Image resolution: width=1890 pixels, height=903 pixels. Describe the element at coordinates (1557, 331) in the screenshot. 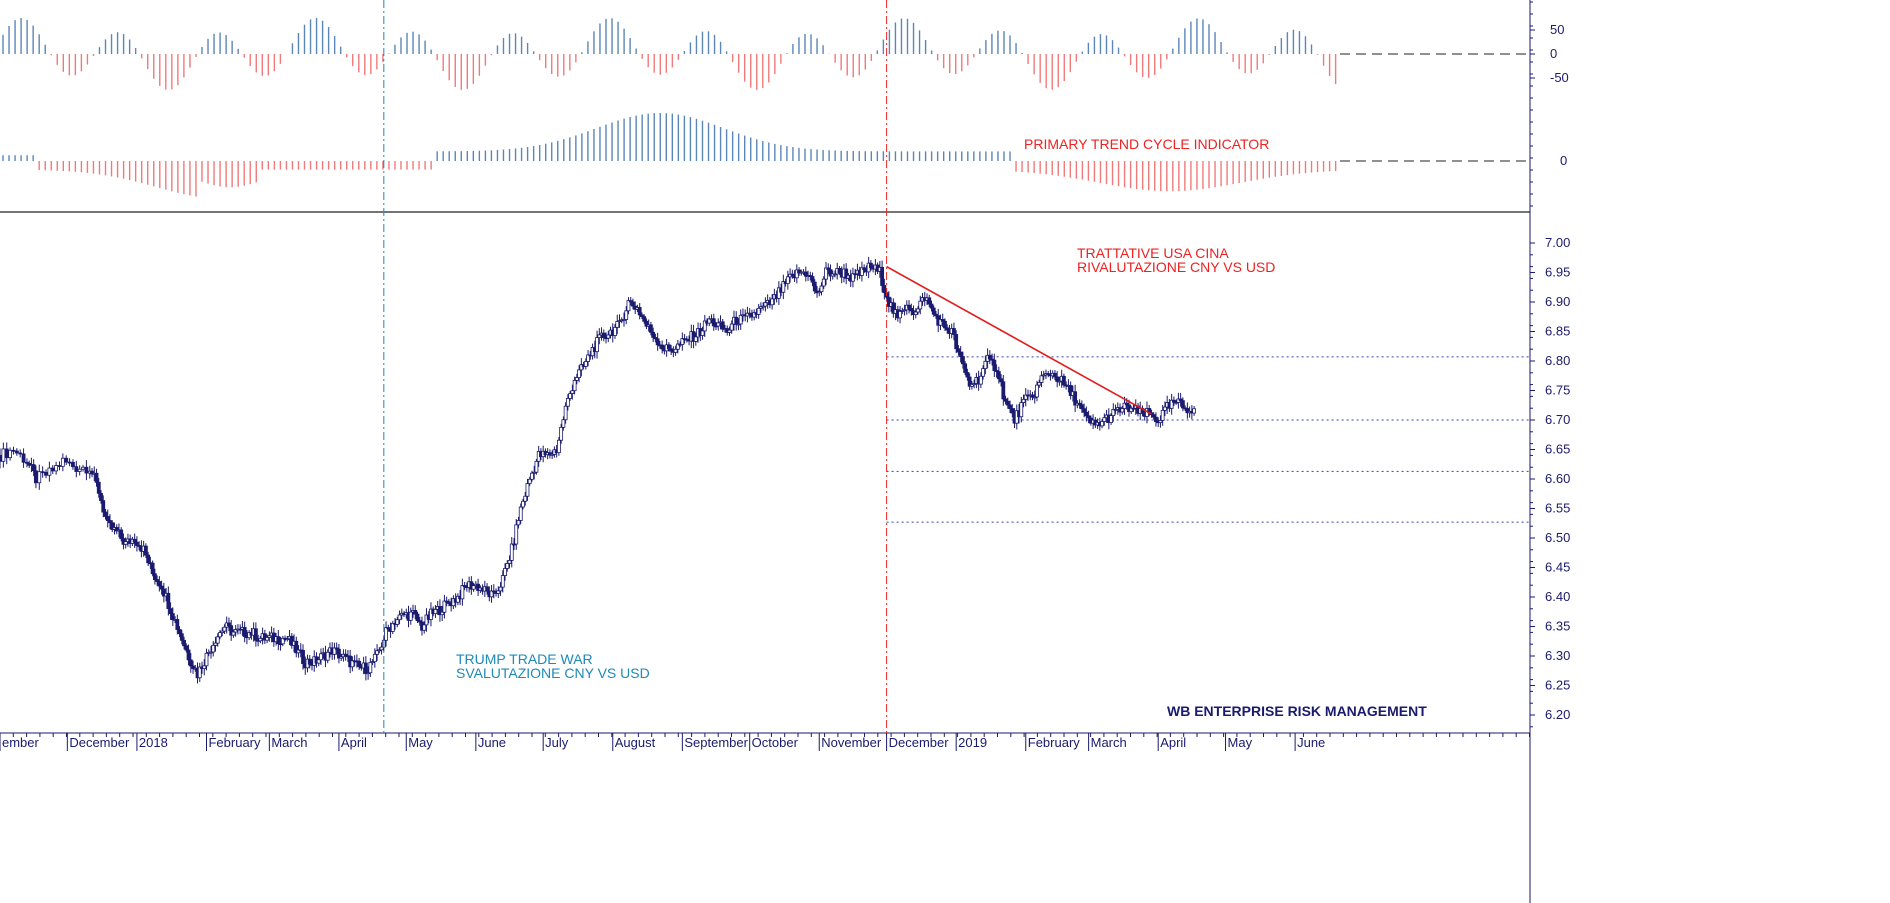

I see `price-tick-label: 6.85` at that location.